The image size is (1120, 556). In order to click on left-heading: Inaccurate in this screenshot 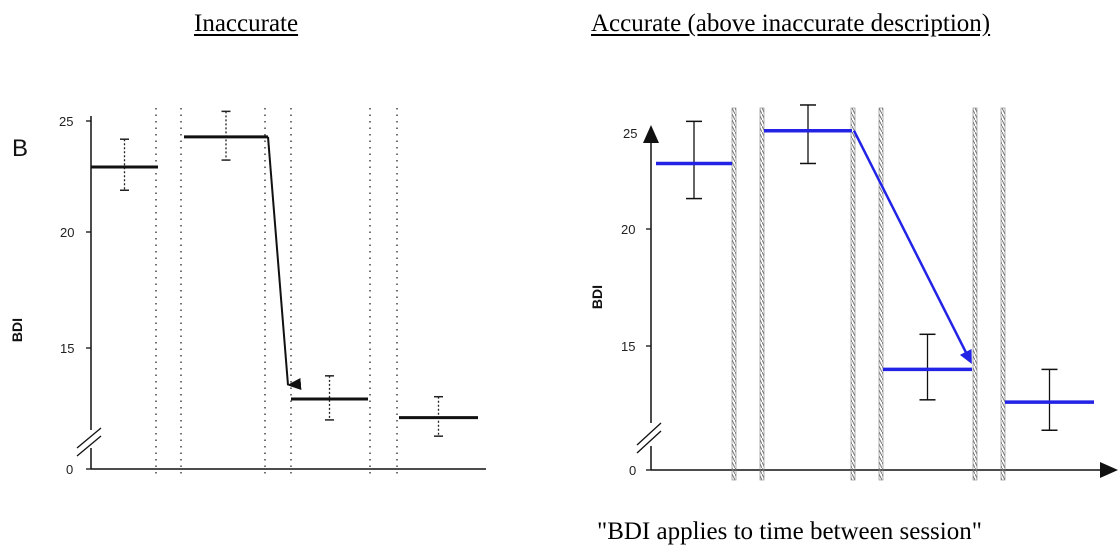, I will do `click(246, 23)`.